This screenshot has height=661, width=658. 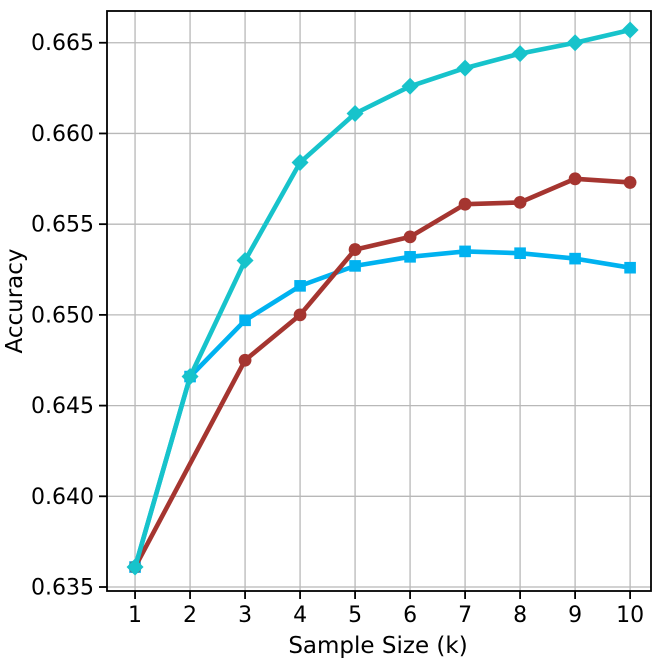 What do you see at coordinates (300, 615) in the screenshot?
I see `x-tick-label: 4` at bounding box center [300, 615].